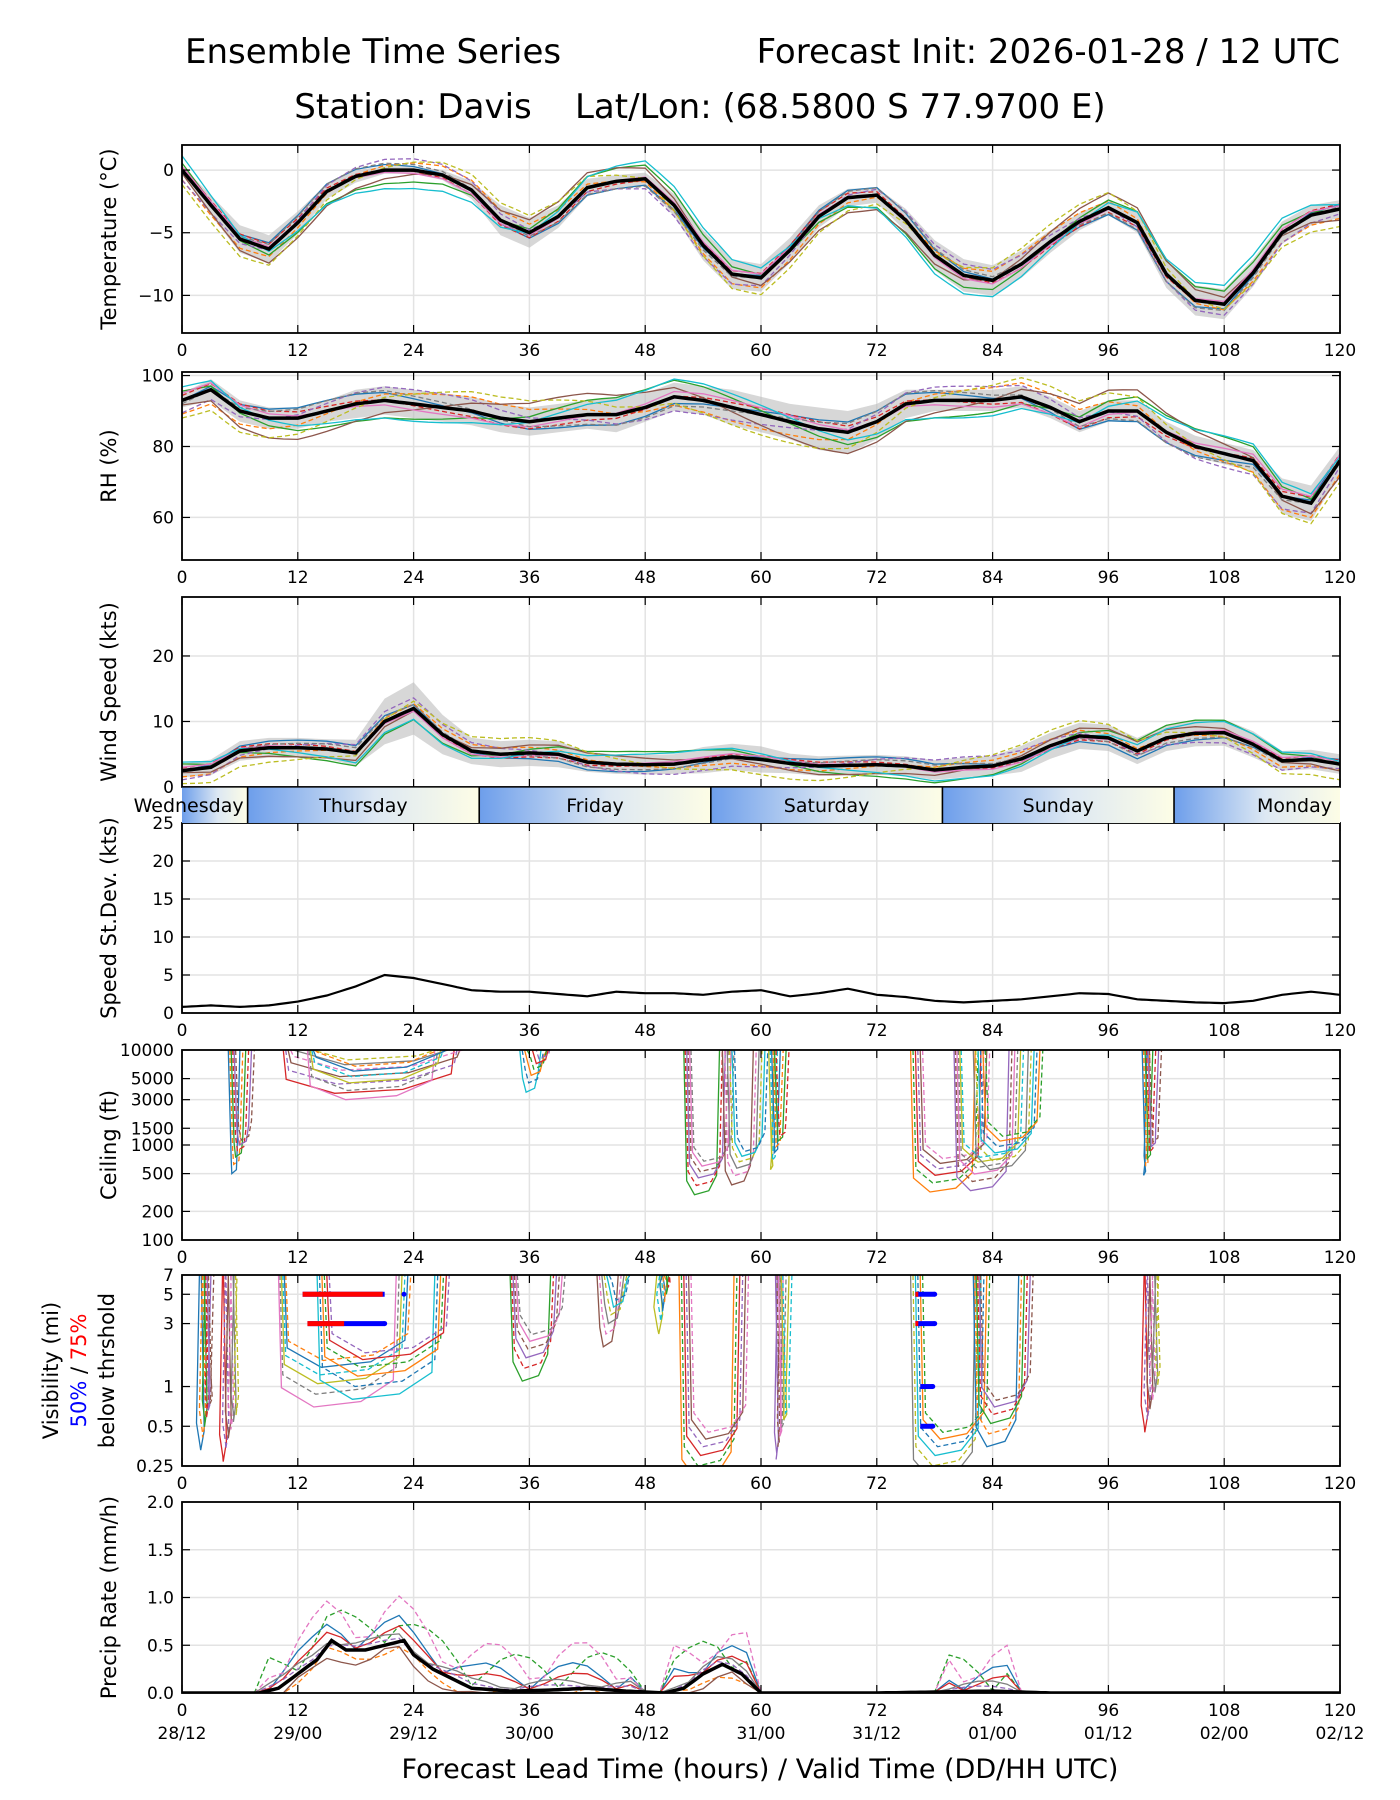 This screenshot has height=1800, width=1400. What do you see at coordinates (158, 1175) in the screenshot?
I see `y-tick-label: 500` at bounding box center [158, 1175].